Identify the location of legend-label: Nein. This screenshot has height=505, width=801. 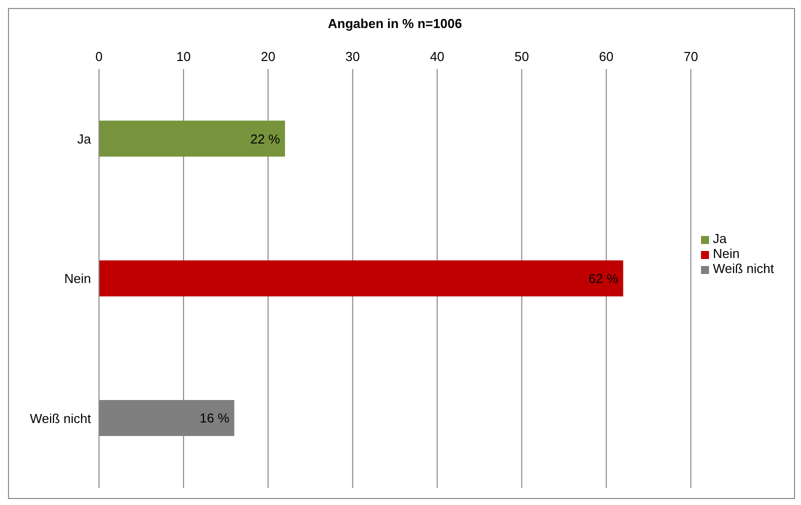
(726, 253).